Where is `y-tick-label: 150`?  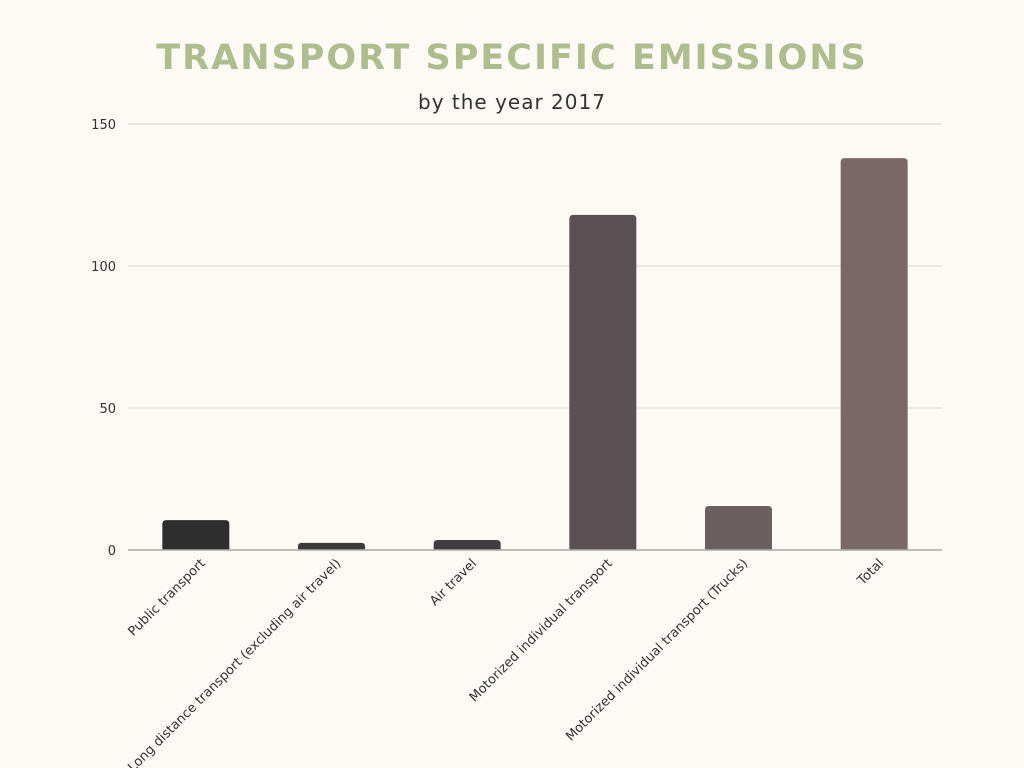
y-tick-label: 150 is located at coordinates (103, 125).